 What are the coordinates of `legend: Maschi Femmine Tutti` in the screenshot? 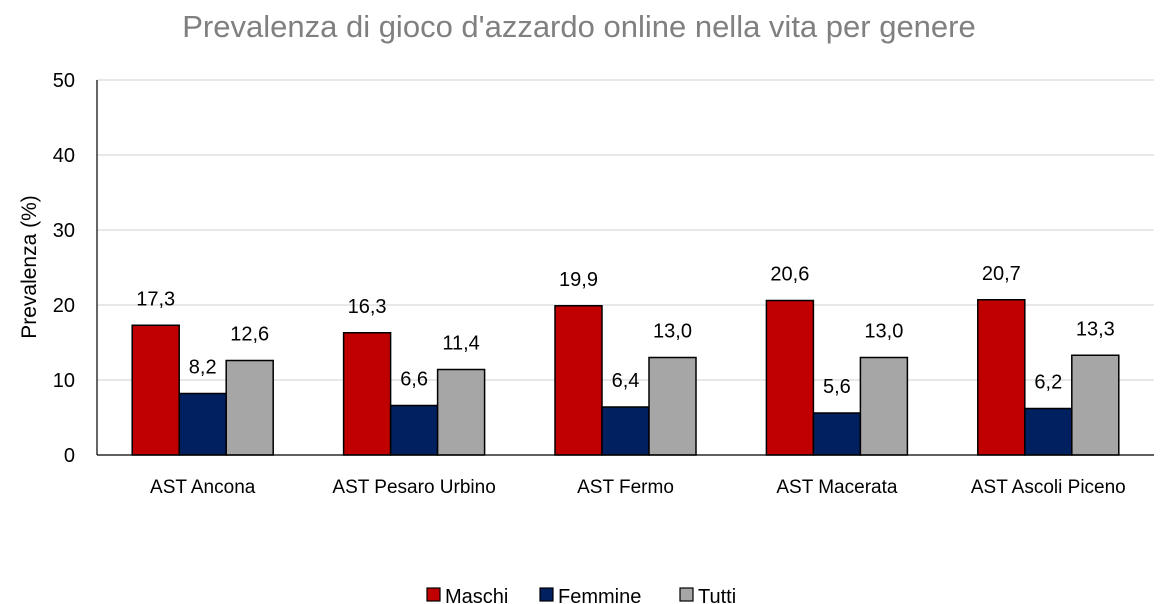 It's located at (581, 595).